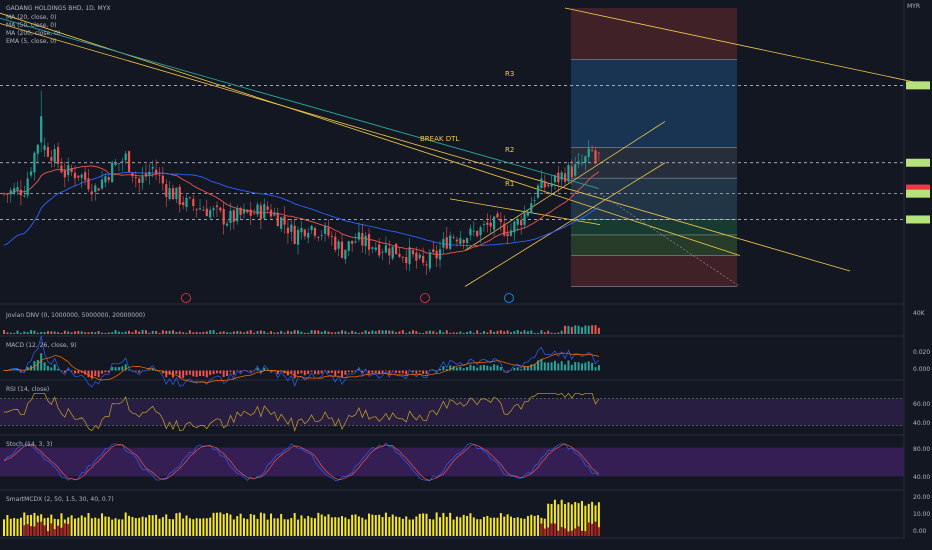 The image size is (932, 550). I want to click on smart-tick-label: 20.00, so click(921, 497).